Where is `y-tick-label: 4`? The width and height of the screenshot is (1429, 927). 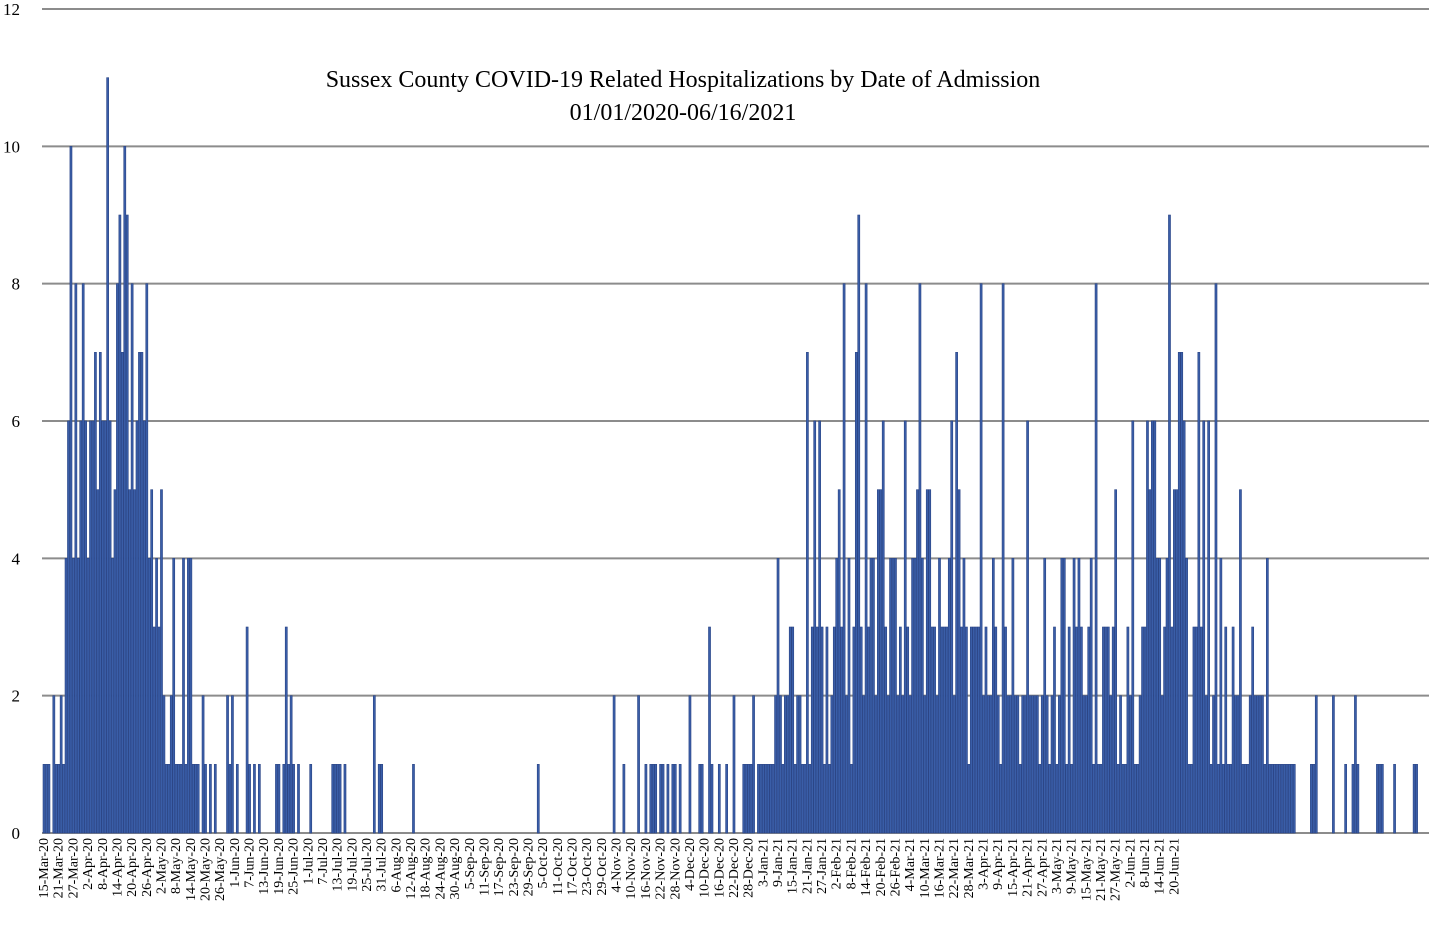
y-tick-label: 4 is located at coordinates (16, 558).